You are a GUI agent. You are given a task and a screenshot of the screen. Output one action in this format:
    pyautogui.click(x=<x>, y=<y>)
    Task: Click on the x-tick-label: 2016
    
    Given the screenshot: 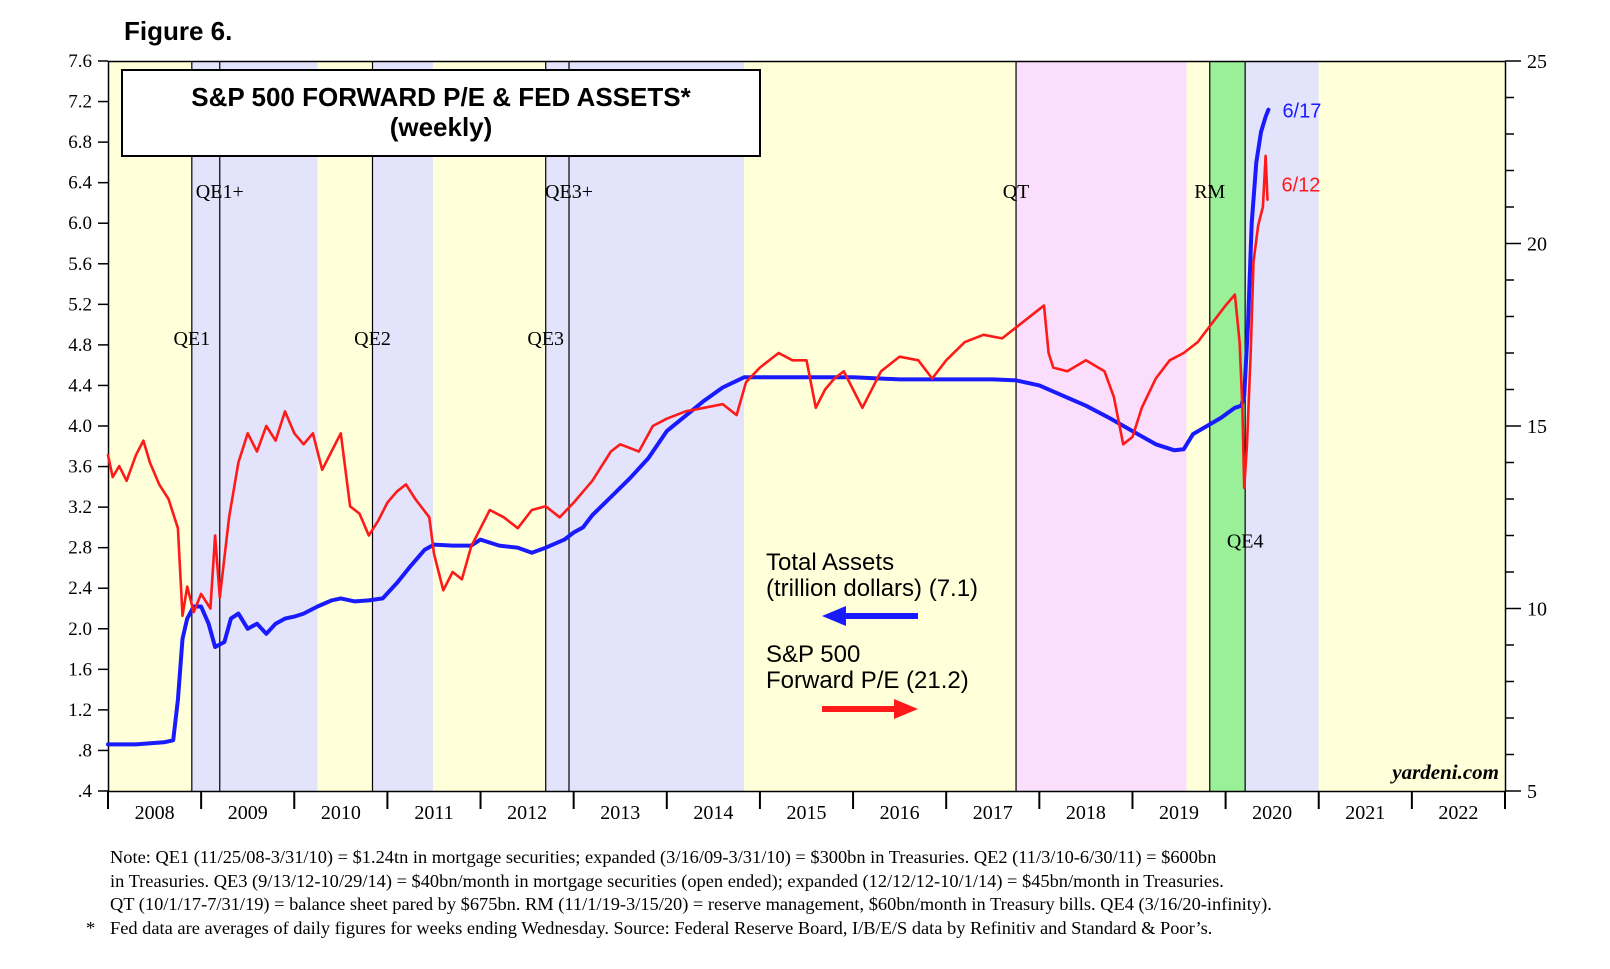 What is the action you would take?
    pyautogui.click(x=900, y=813)
    